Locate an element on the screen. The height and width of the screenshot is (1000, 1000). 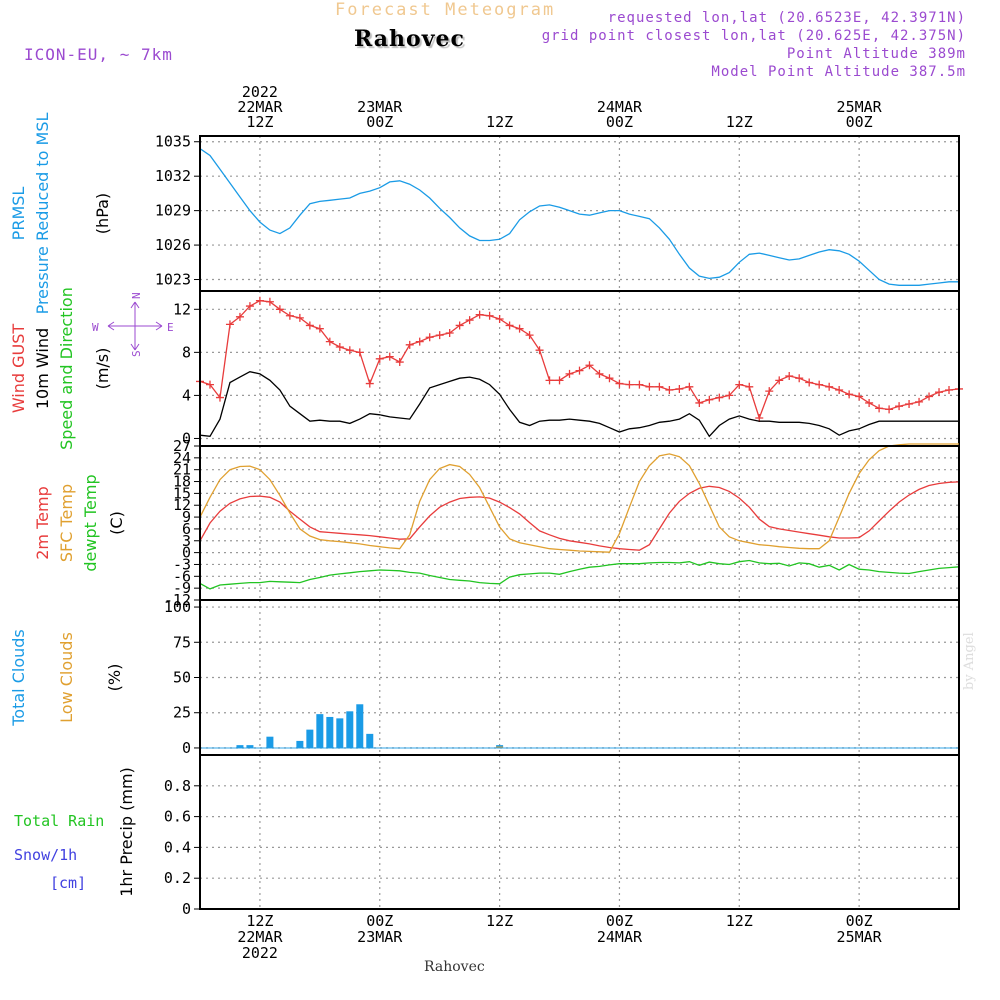
panel-label: (m/s) is located at coordinates (102, 369).